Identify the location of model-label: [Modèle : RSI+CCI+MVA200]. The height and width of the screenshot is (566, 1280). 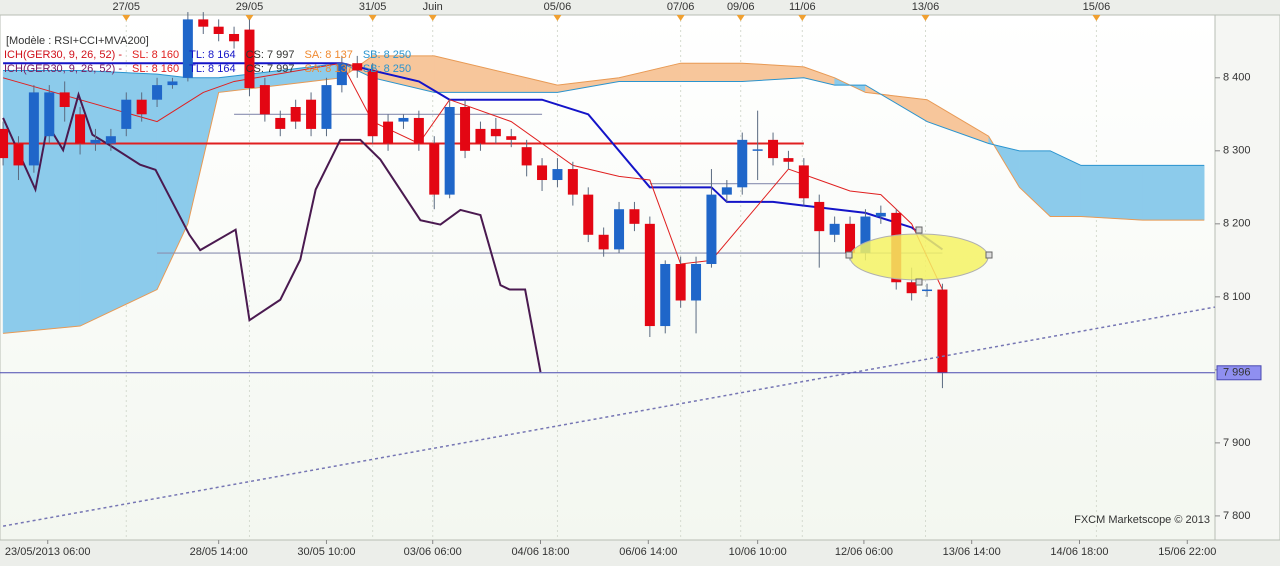
(77, 41).